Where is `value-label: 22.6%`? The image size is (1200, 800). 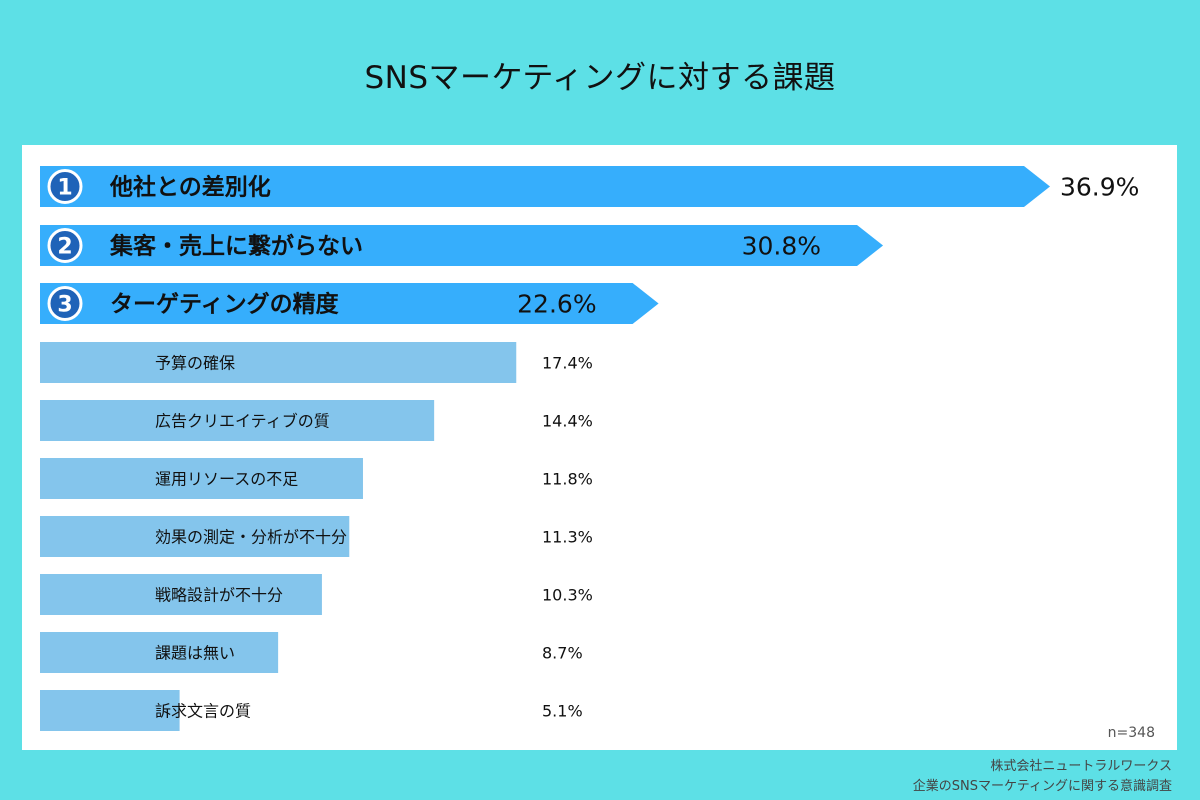
value-label: 22.6% is located at coordinates (556, 304).